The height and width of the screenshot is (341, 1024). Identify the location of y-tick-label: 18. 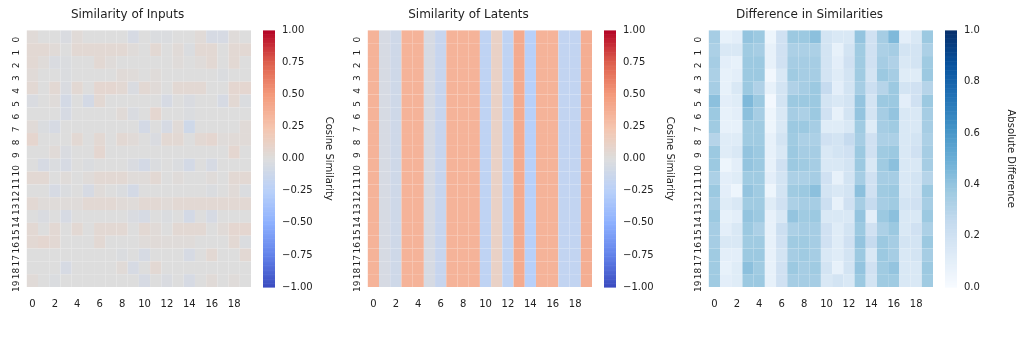
(698, 273).